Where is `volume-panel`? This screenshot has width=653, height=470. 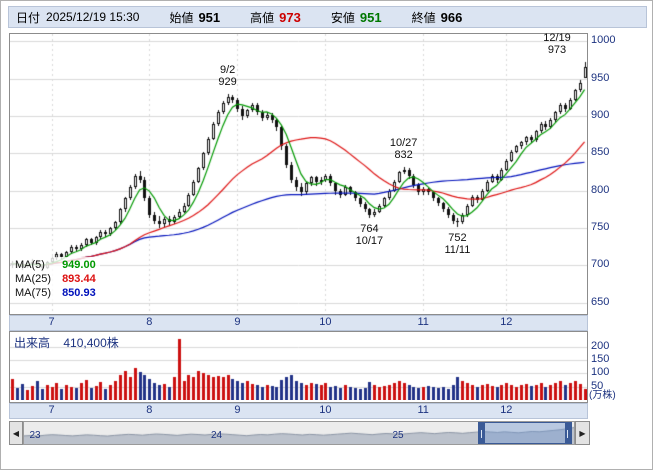
volume-panel is located at coordinates (298, 367).